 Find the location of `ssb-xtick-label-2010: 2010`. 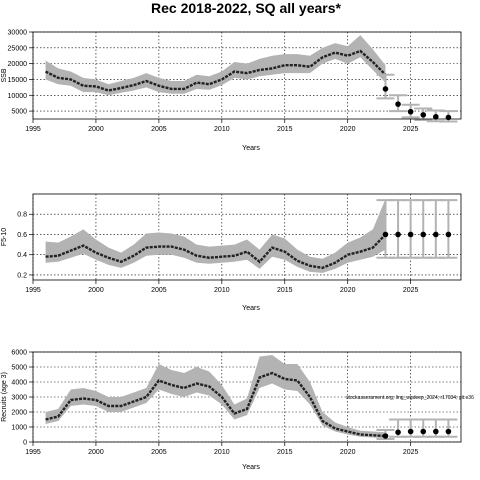

ssb-xtick-label-2010: 2010 is located at coordinates (222, 129).